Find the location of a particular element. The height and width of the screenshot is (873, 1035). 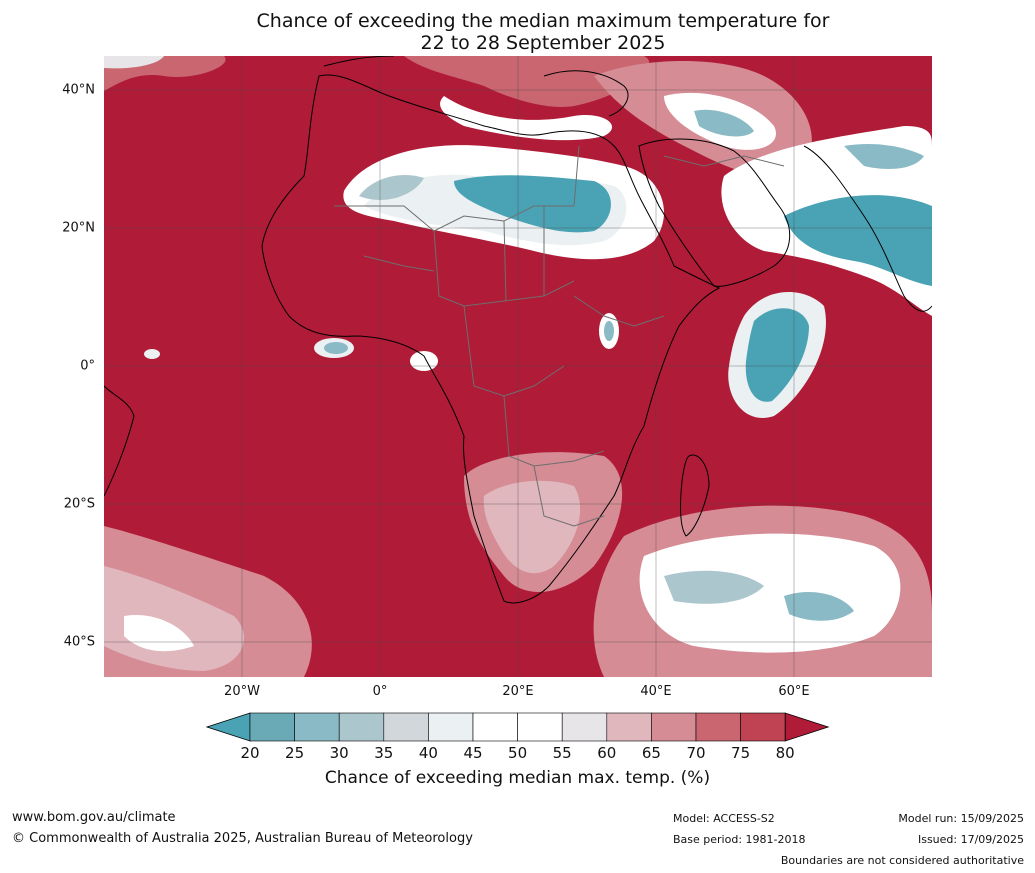

colorbar-tick-label: 80 is located at coordinates (785, 753).